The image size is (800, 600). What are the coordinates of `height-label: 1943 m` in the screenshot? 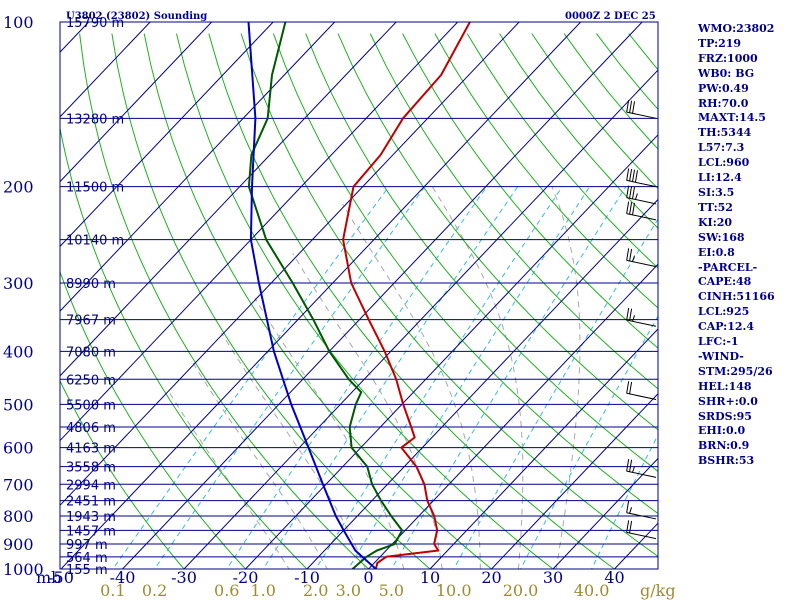 It's located at (91, 517).